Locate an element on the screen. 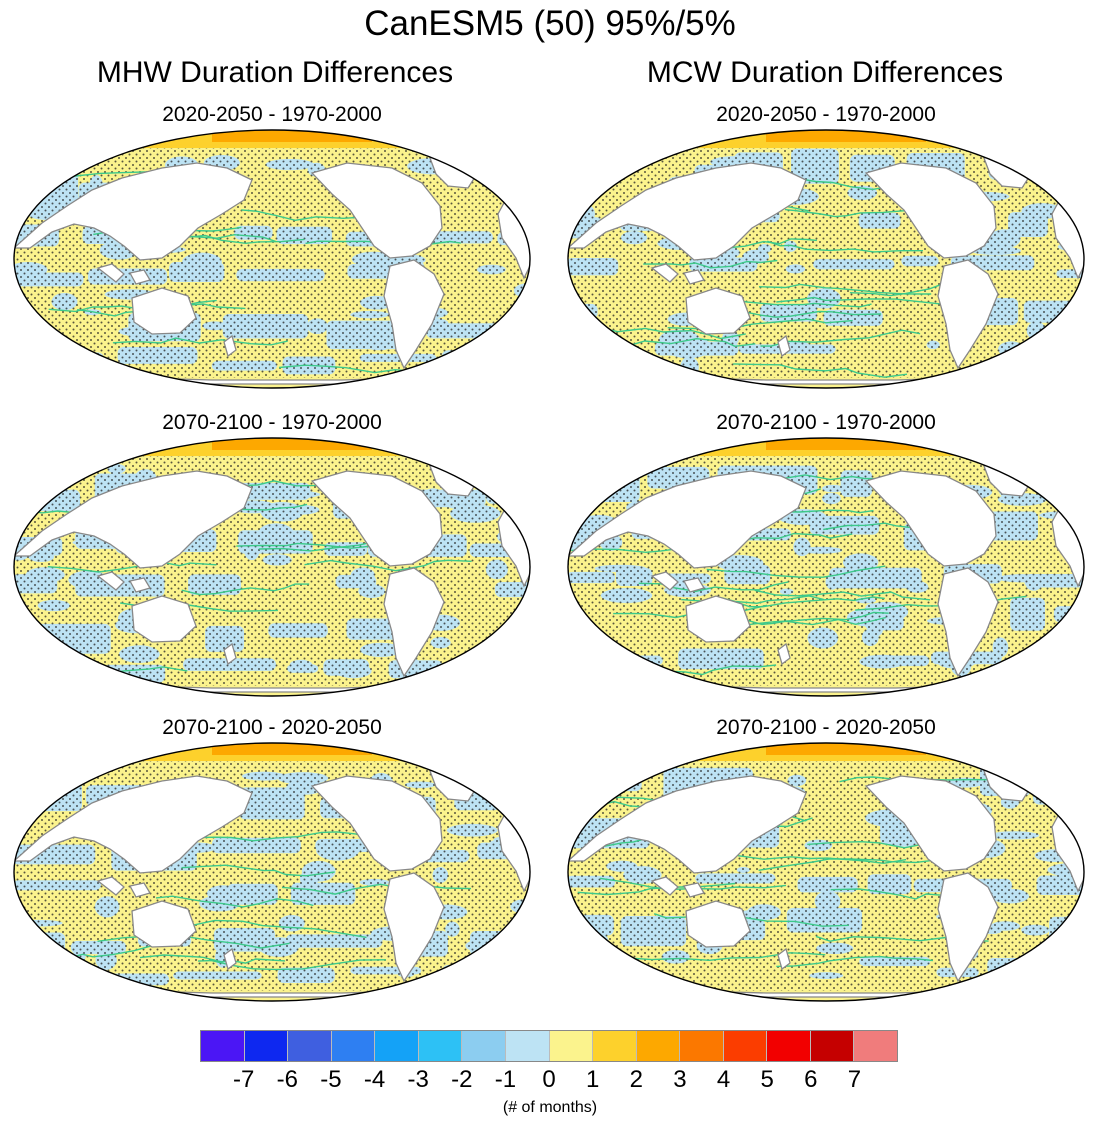 Image resolution: width=1100 pixels, height=1128 pixels. panel-title-mcw-1: 2020-2050 - 1970-2000 is located at coordinates (826, 114).